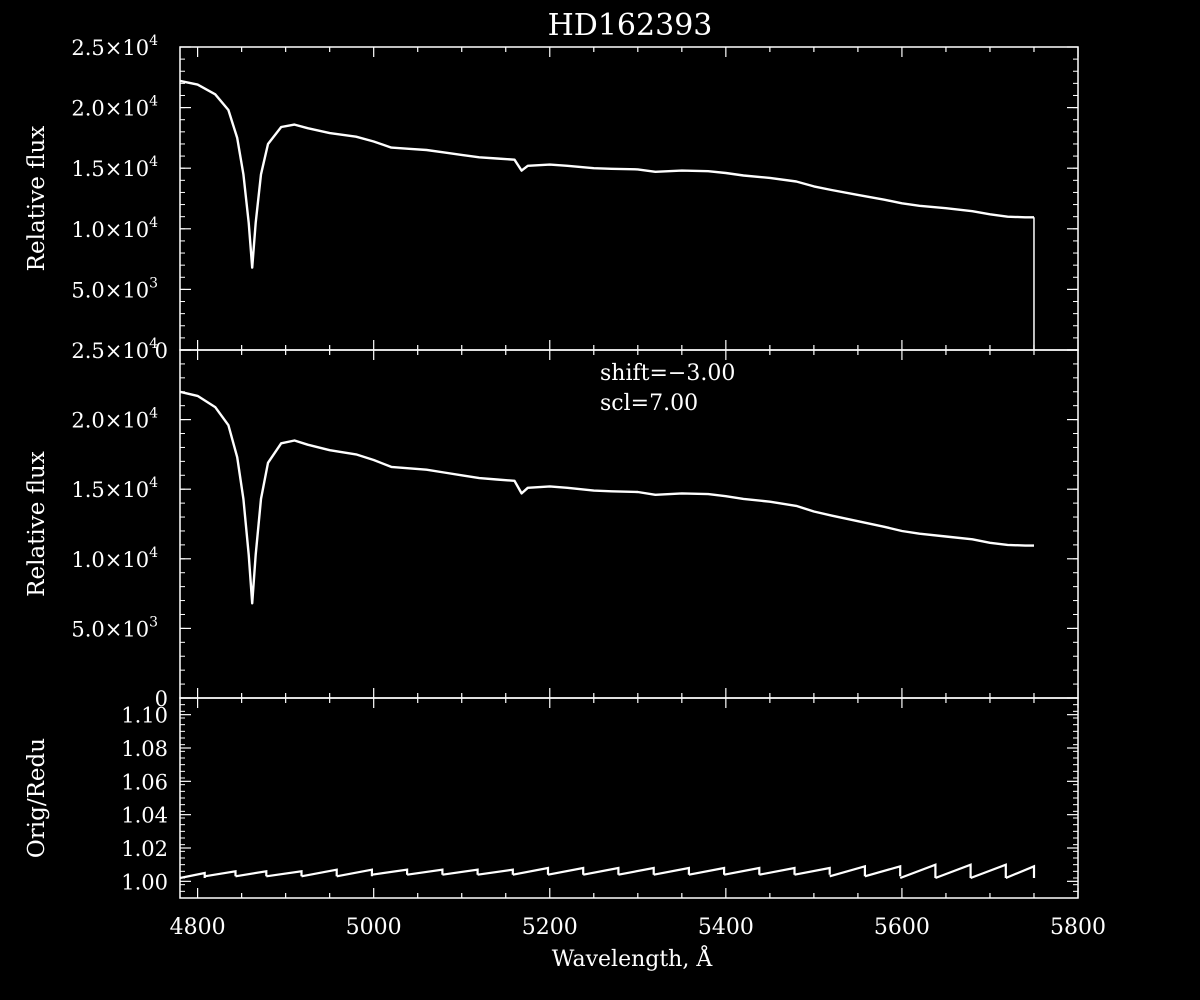 Image resolution: width=1200 pixels, height=1000 pixels. I want to click on y-tick-label: 1.08, so click(144, 749).